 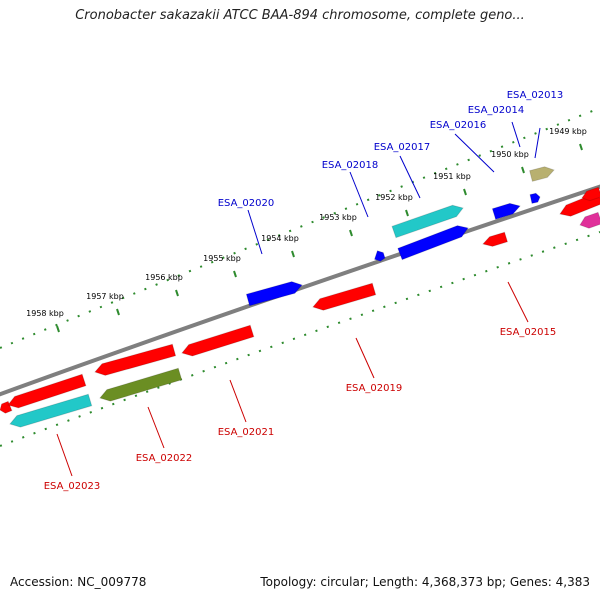 What do you see at coordinates (510, 154) in the screenshot?
I see `kbp-tick-label-1950: 1950 kbp` at bounding box center [510, 154].